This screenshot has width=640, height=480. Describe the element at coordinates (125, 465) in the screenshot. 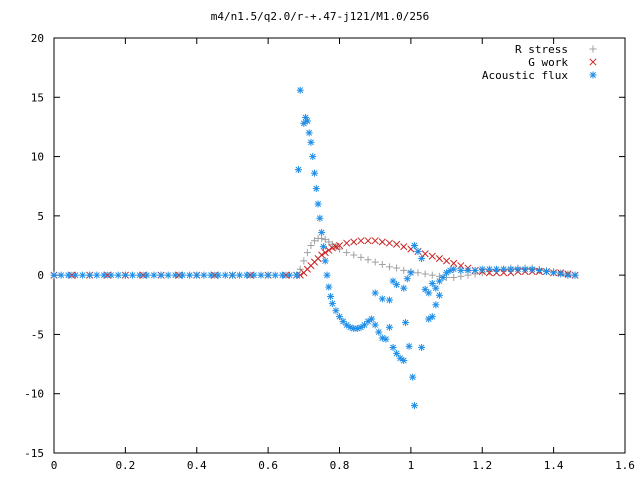

I see `x-tick-label: 0.2` at that location.